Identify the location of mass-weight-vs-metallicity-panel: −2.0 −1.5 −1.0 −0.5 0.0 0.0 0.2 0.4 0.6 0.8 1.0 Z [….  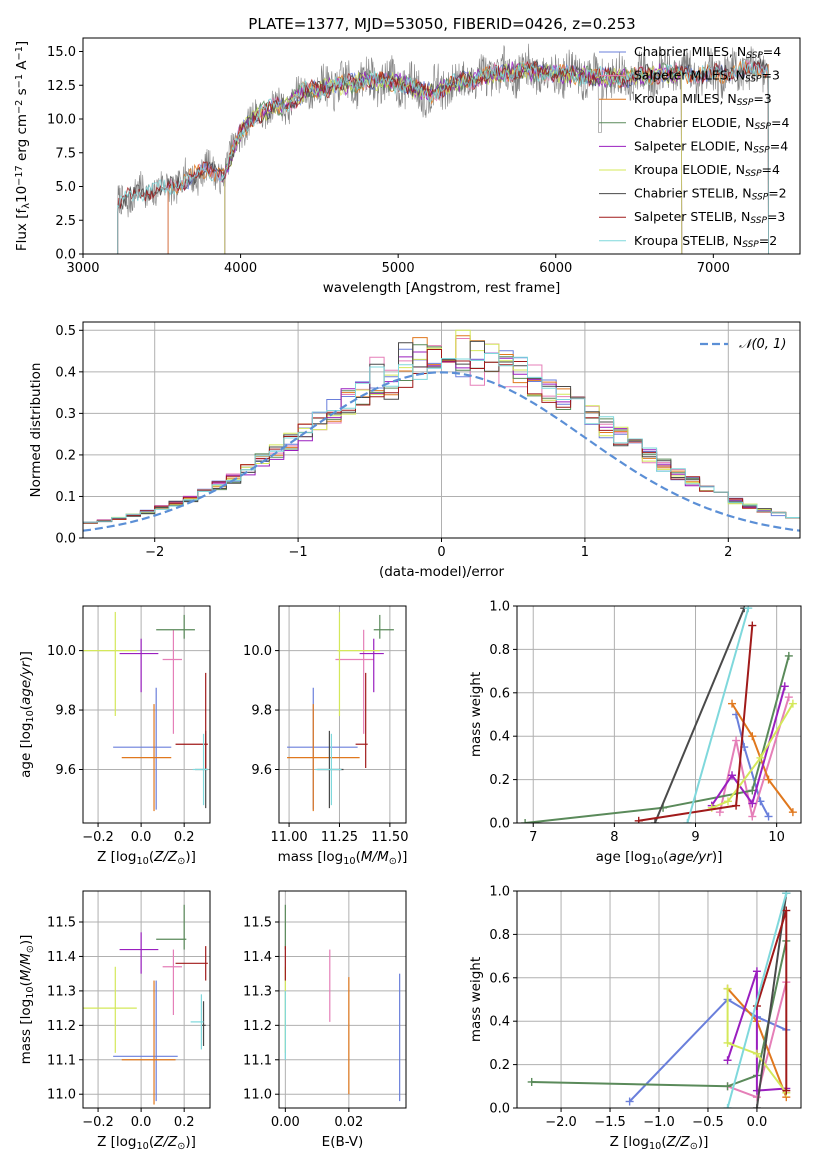
(635, 1018).